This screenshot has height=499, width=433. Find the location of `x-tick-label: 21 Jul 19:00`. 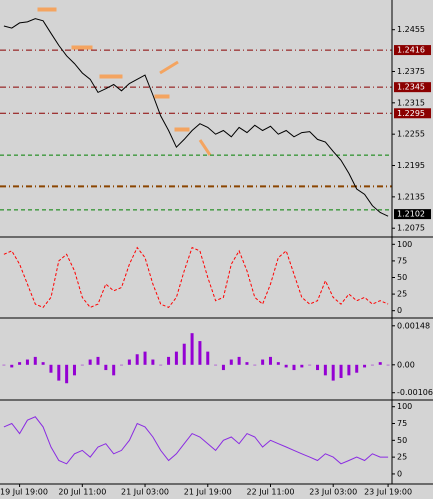

x-tick-label: 21 Jul 19:00 is located at coordinates (208, 492).